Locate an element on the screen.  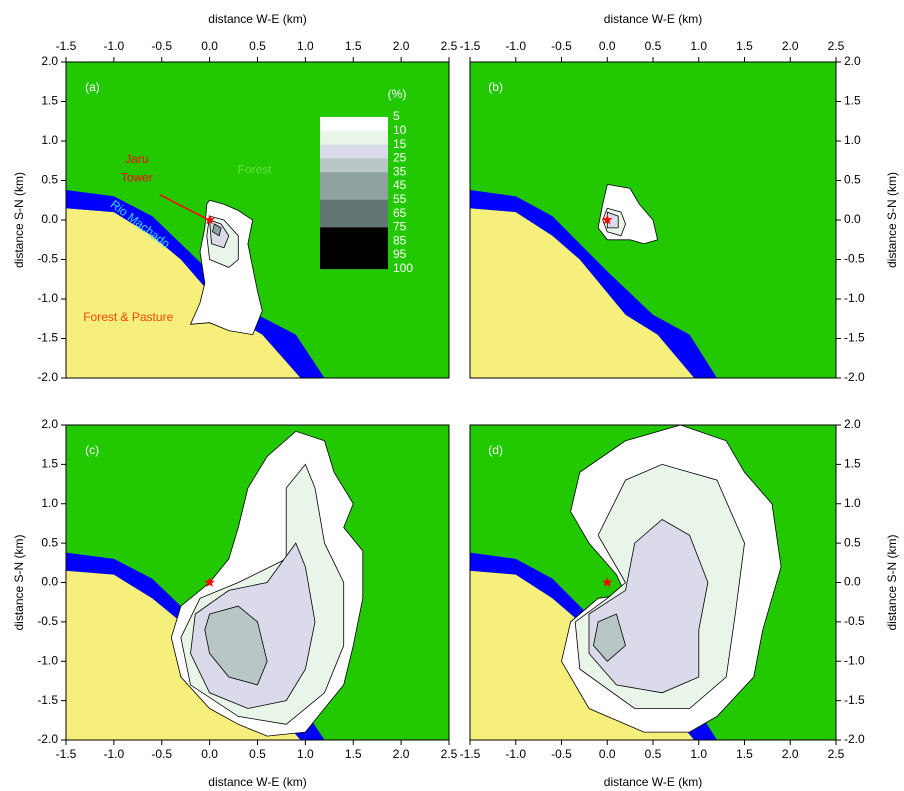
colorbar-label: 10 is located at coordinates (400, 130).